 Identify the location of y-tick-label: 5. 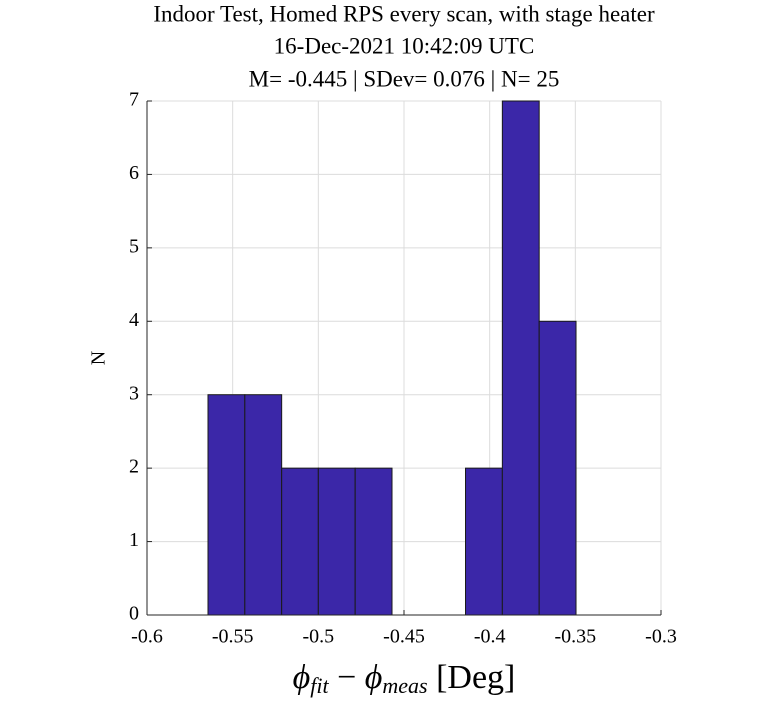
(134, 246).